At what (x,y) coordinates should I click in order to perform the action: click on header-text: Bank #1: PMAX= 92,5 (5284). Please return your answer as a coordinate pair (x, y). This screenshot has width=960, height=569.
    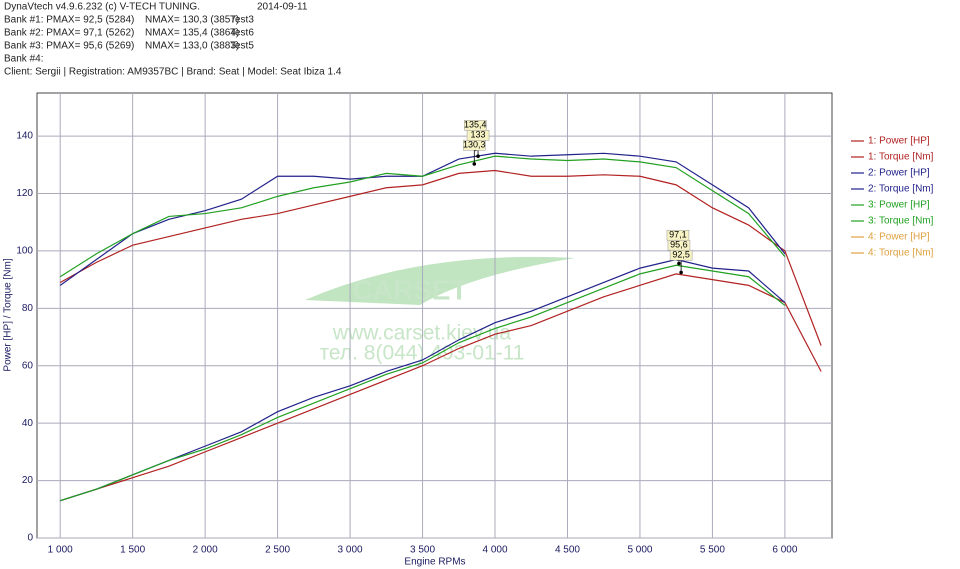
    Looking at the image, I should click on (69, 20).